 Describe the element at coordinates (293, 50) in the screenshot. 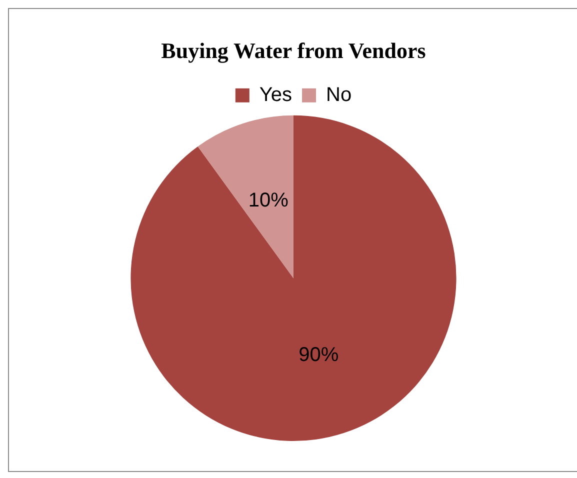

I see `chart-title: Buying Water from Vendors` at that location.